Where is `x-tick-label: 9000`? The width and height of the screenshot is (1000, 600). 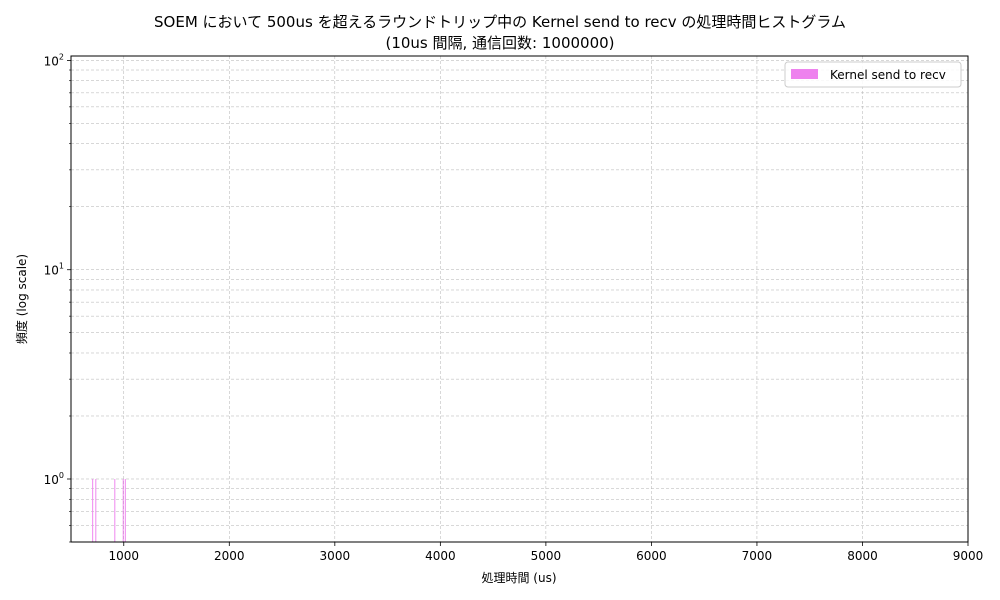 x-tick-label: 9000 is located at coordinates (968, 556).